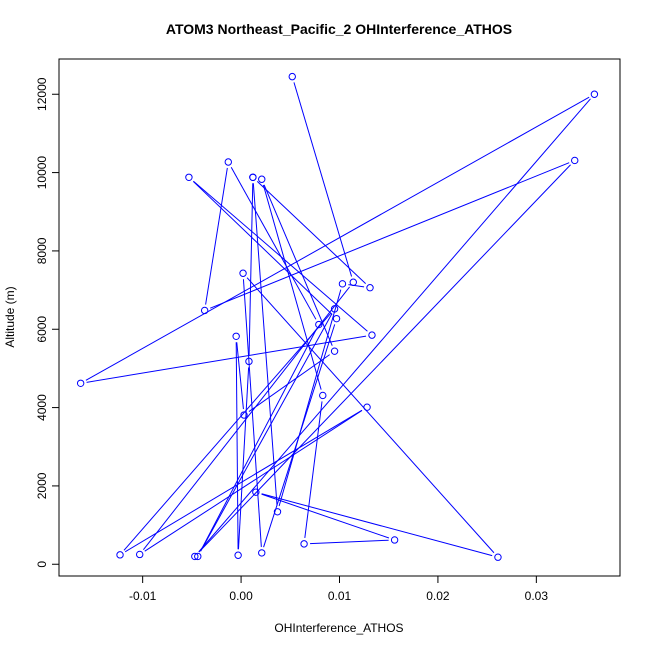  I want to click on x-tick-label: 0.00, so click(241, 596).